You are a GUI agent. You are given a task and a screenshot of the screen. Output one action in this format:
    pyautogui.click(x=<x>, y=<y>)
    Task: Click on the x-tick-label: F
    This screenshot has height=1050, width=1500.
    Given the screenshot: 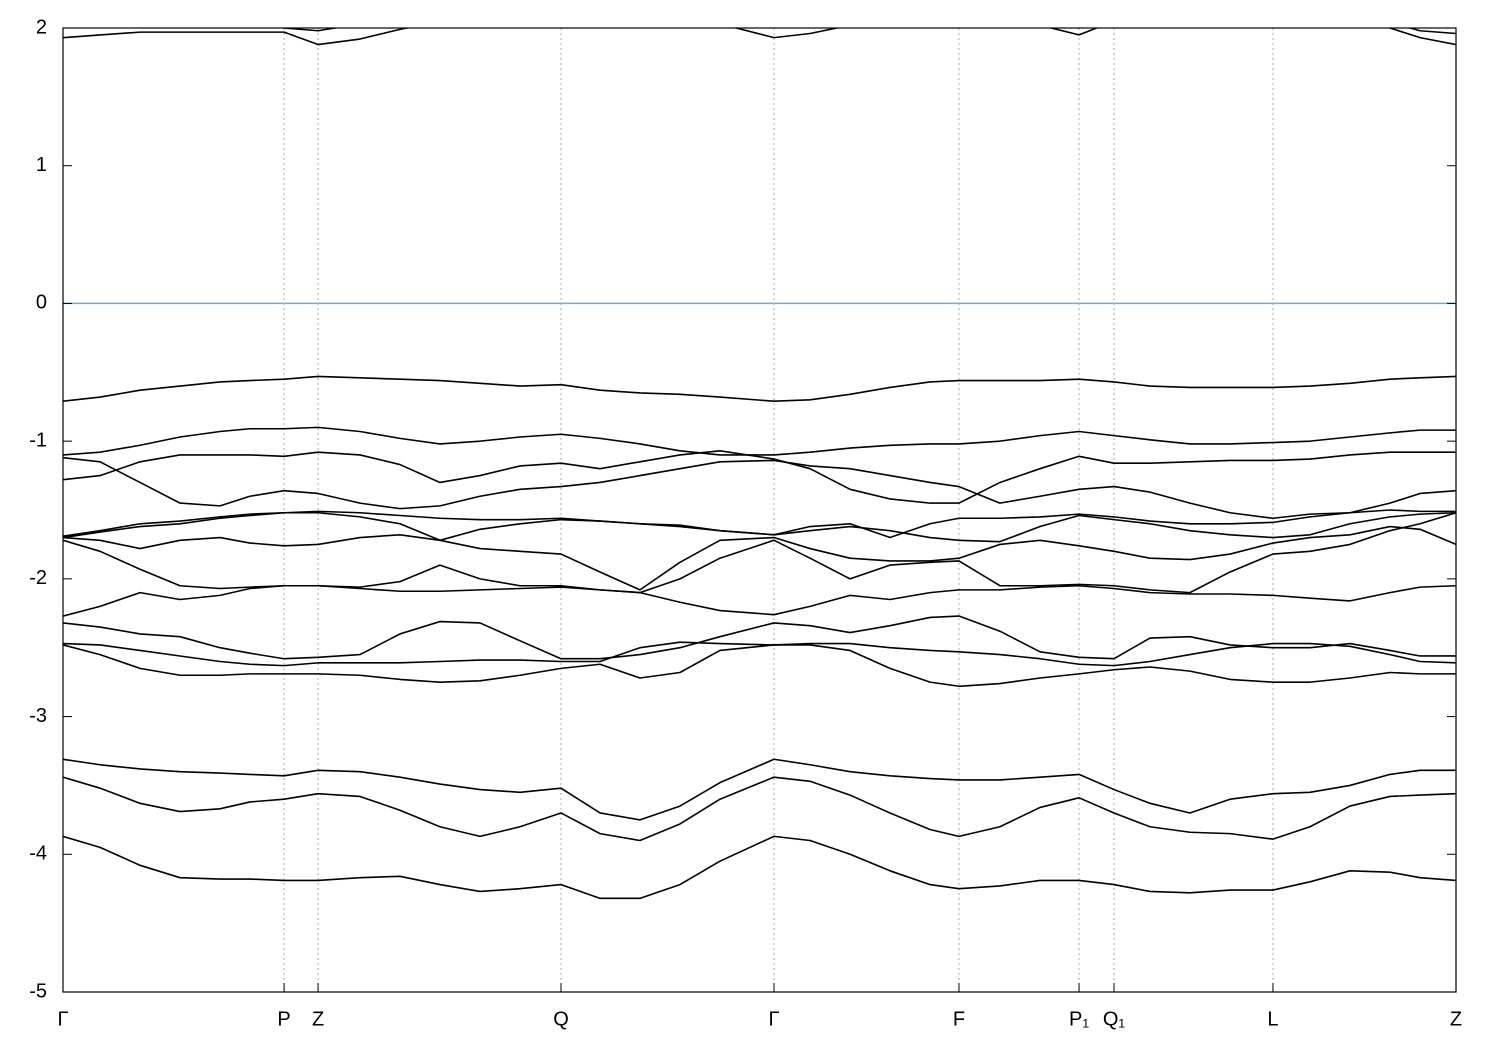 What is the action you would take?
    pyautogui.click(x=959, y=1019)
    